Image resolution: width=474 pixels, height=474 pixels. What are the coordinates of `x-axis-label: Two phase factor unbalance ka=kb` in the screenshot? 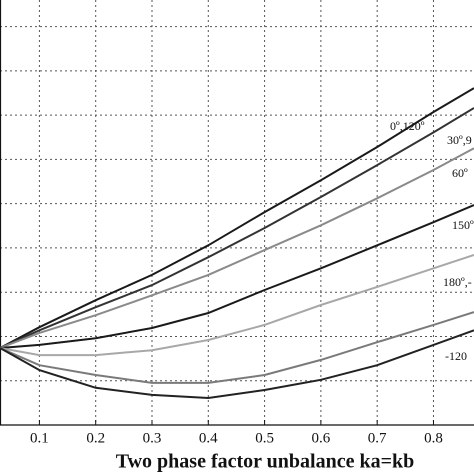 It's located at (265, 462).